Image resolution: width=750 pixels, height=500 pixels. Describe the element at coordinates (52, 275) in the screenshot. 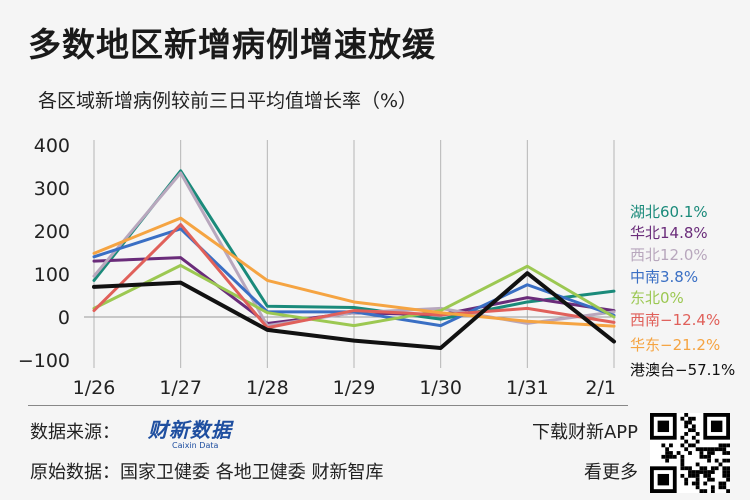

I see `y-tick-label: 100` at that location.